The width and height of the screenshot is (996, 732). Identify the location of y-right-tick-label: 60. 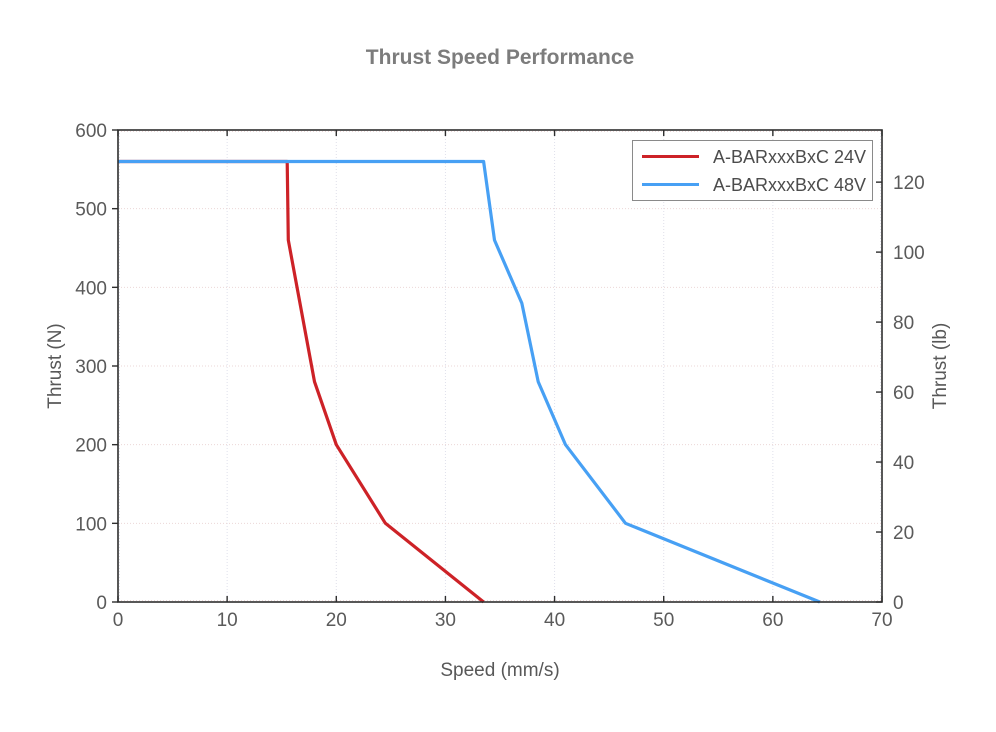
(903, 393).